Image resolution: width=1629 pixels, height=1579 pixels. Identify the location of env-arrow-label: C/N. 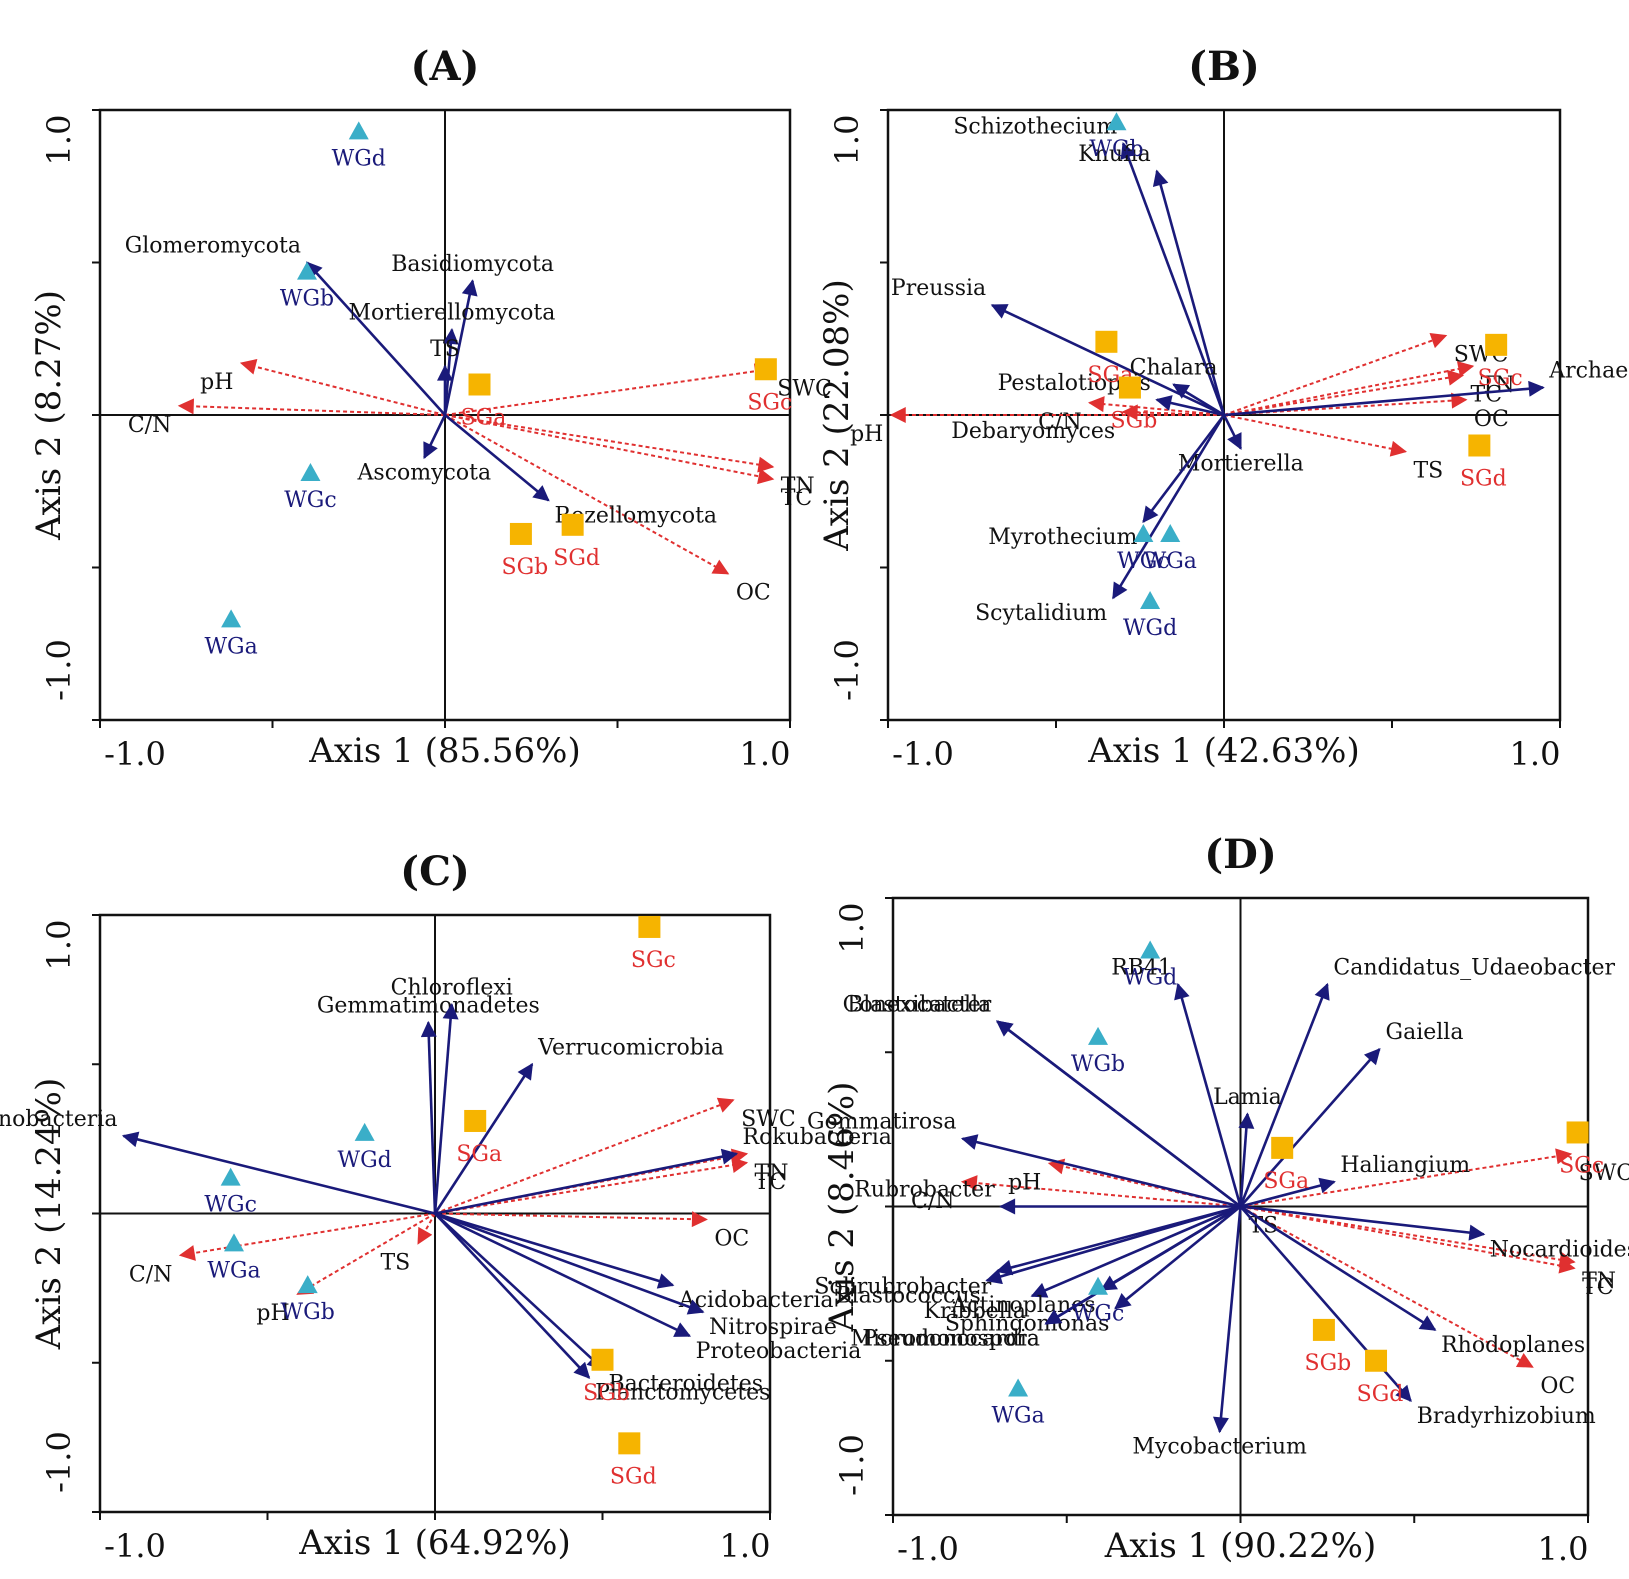
(150, 425).